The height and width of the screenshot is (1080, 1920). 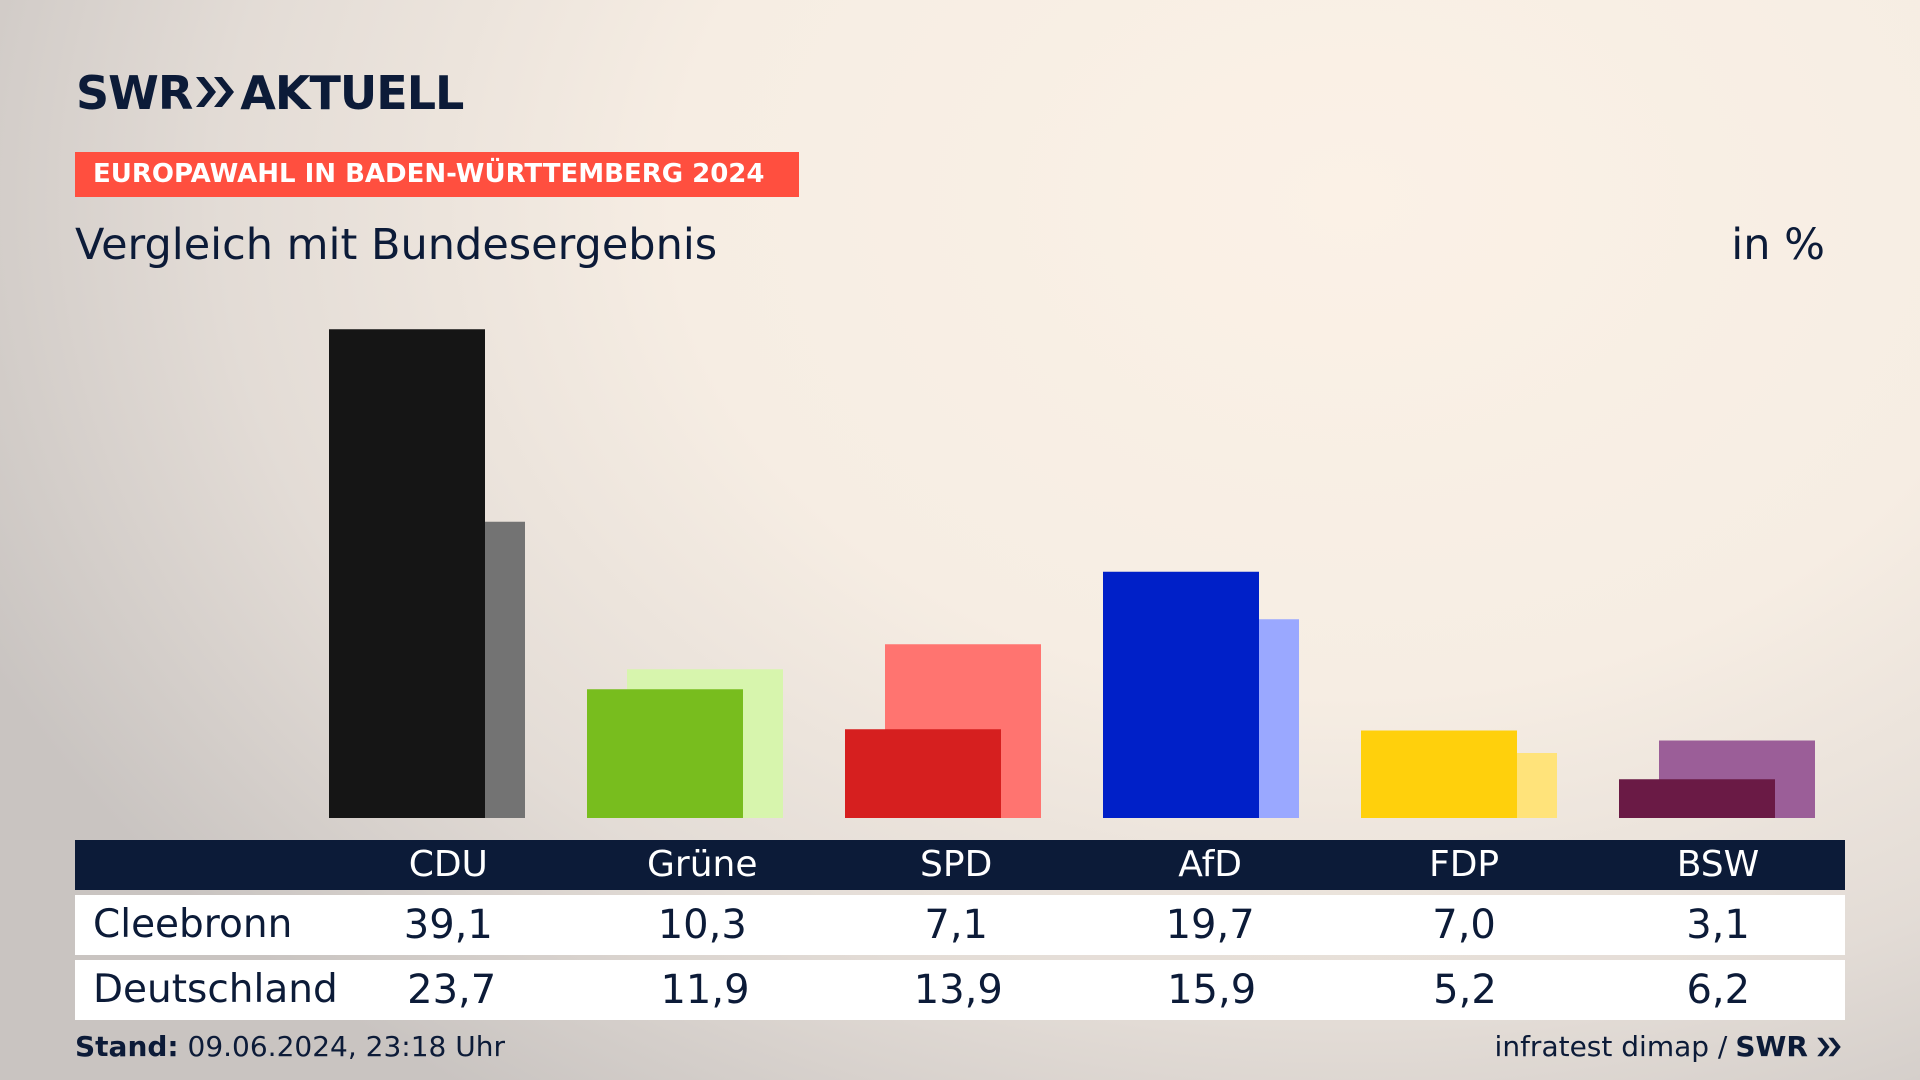 What do you see at coordinates (1210, 864) in the screenshot?
I see `header-afd: AfD` at bounding box center [1210, 864].